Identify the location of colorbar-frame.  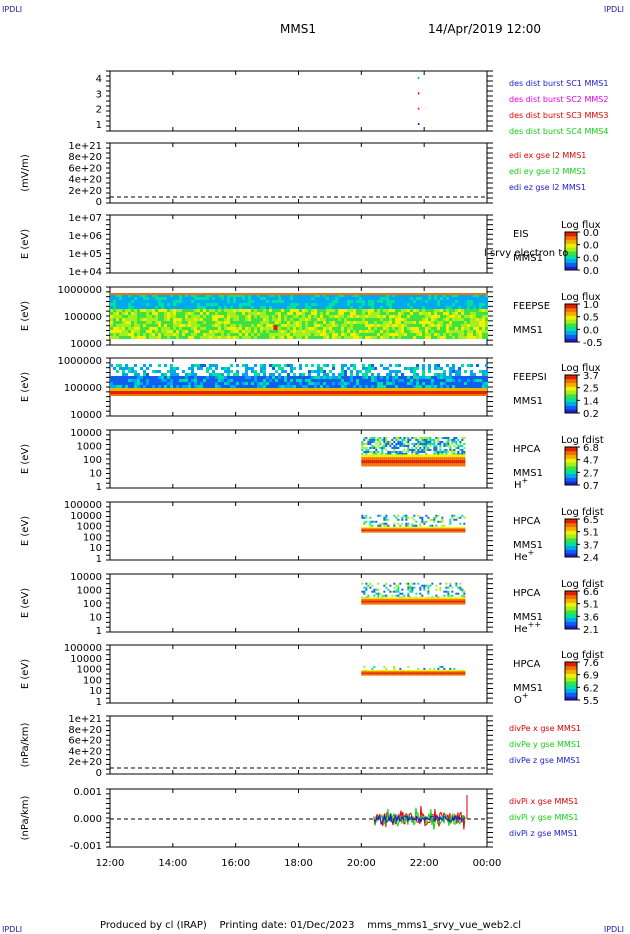
(571, 466).